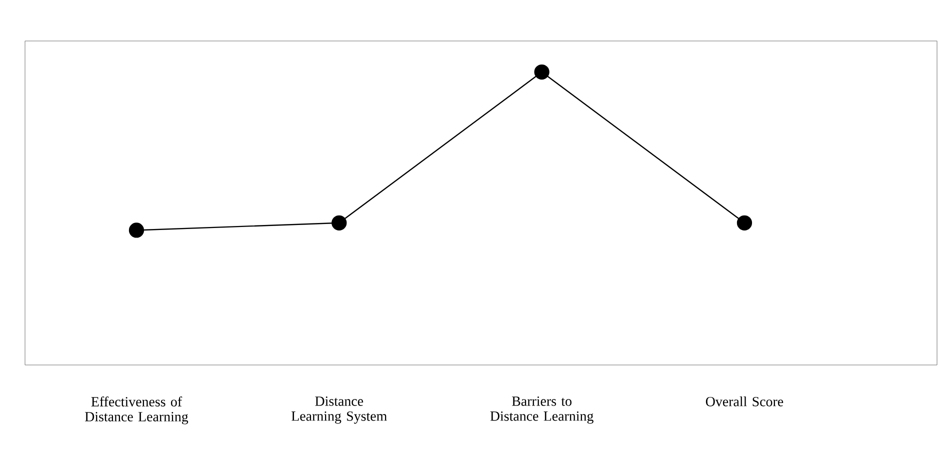  What do you see at coordinates (339, 410) in the screenshot?
I see `x-tick-label: Distance Learning System` at bounding box center [339, 410].